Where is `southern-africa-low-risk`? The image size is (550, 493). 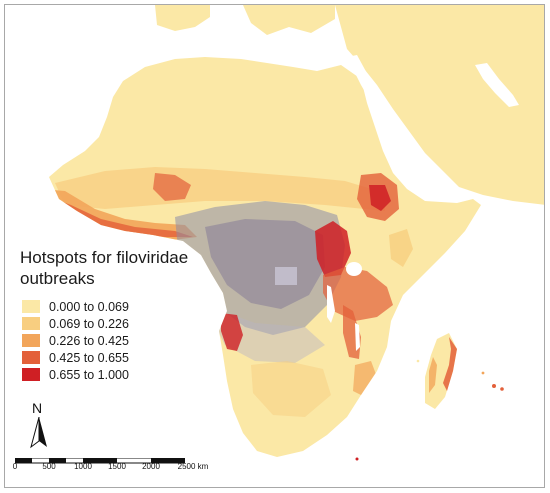
southern-africa-low-risk is located at coordinates (291, 389).